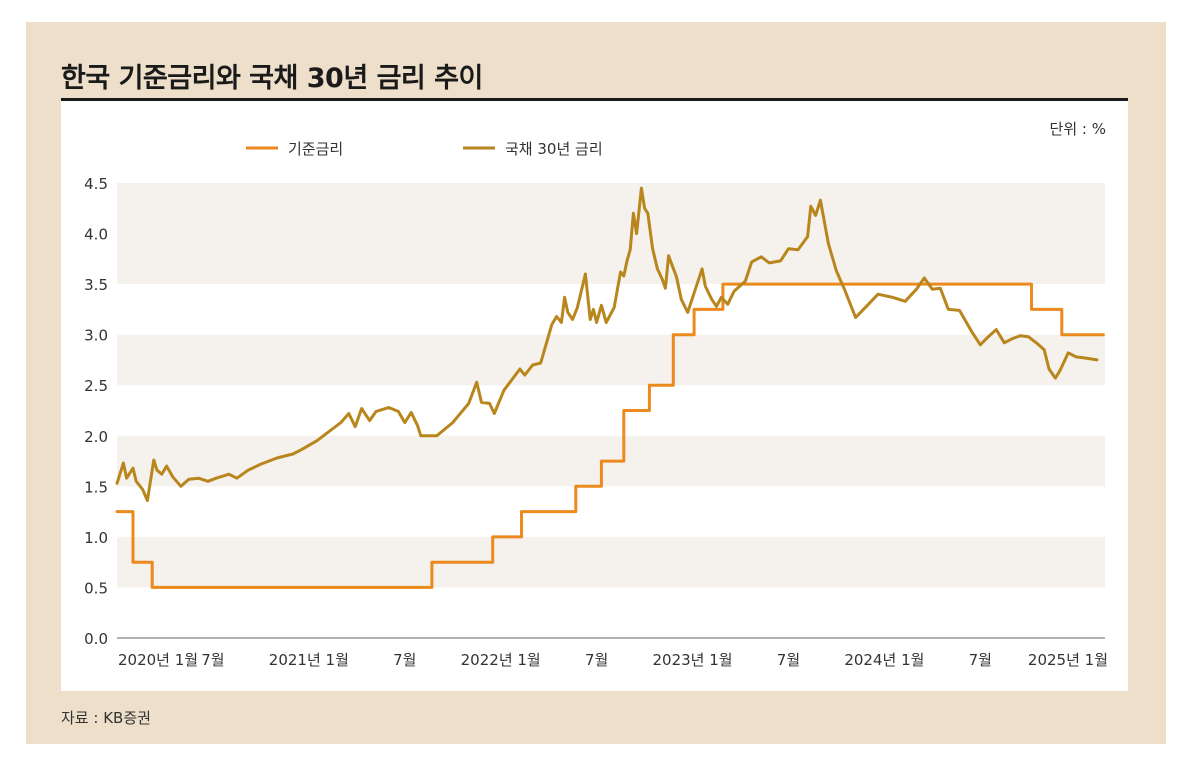 The height and width of the screenshot is (767, 1200). Describe the element at coordinates (1068, 660) in the screenshot. I see `x-tick-label: 2025년 1월` at that location.